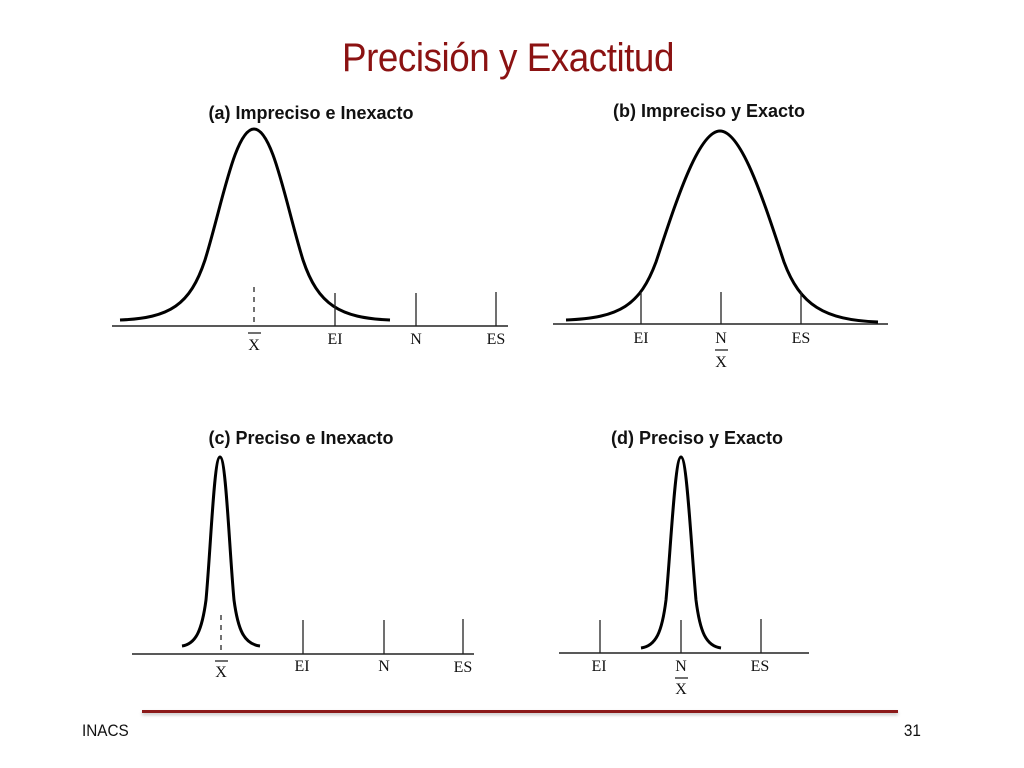  I want to click on panel-a-wide-curve-off-target, so click(255, 224).